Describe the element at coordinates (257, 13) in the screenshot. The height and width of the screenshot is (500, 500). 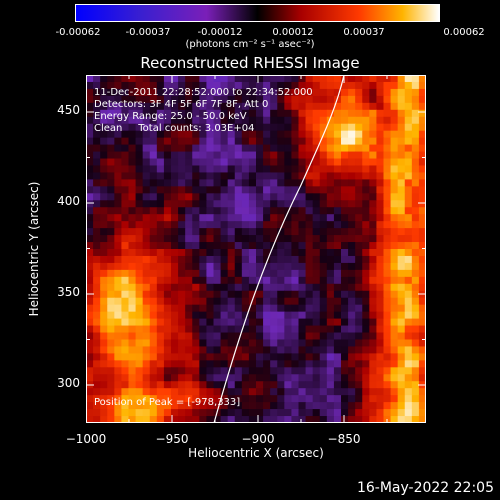
I see `colorbar` at that location.